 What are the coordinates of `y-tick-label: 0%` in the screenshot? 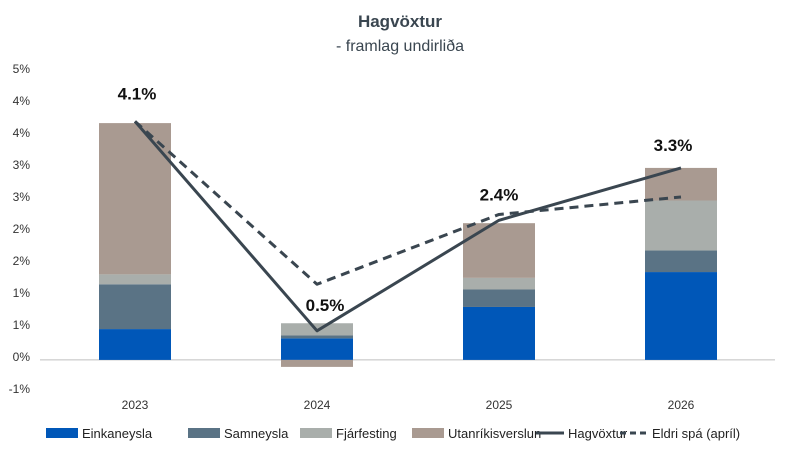 It's located at (22, 357).